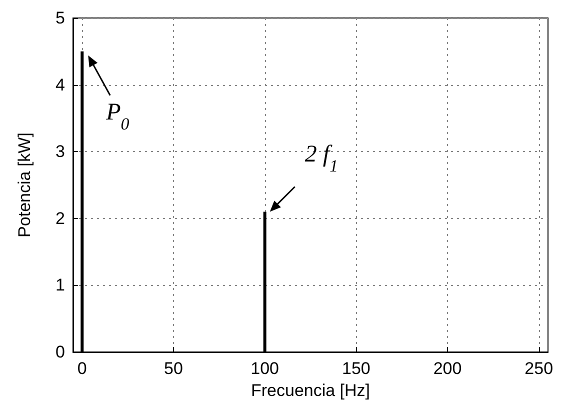  I want to click on x-axis-title: Frecuencia [Hz], so click(310, 390).